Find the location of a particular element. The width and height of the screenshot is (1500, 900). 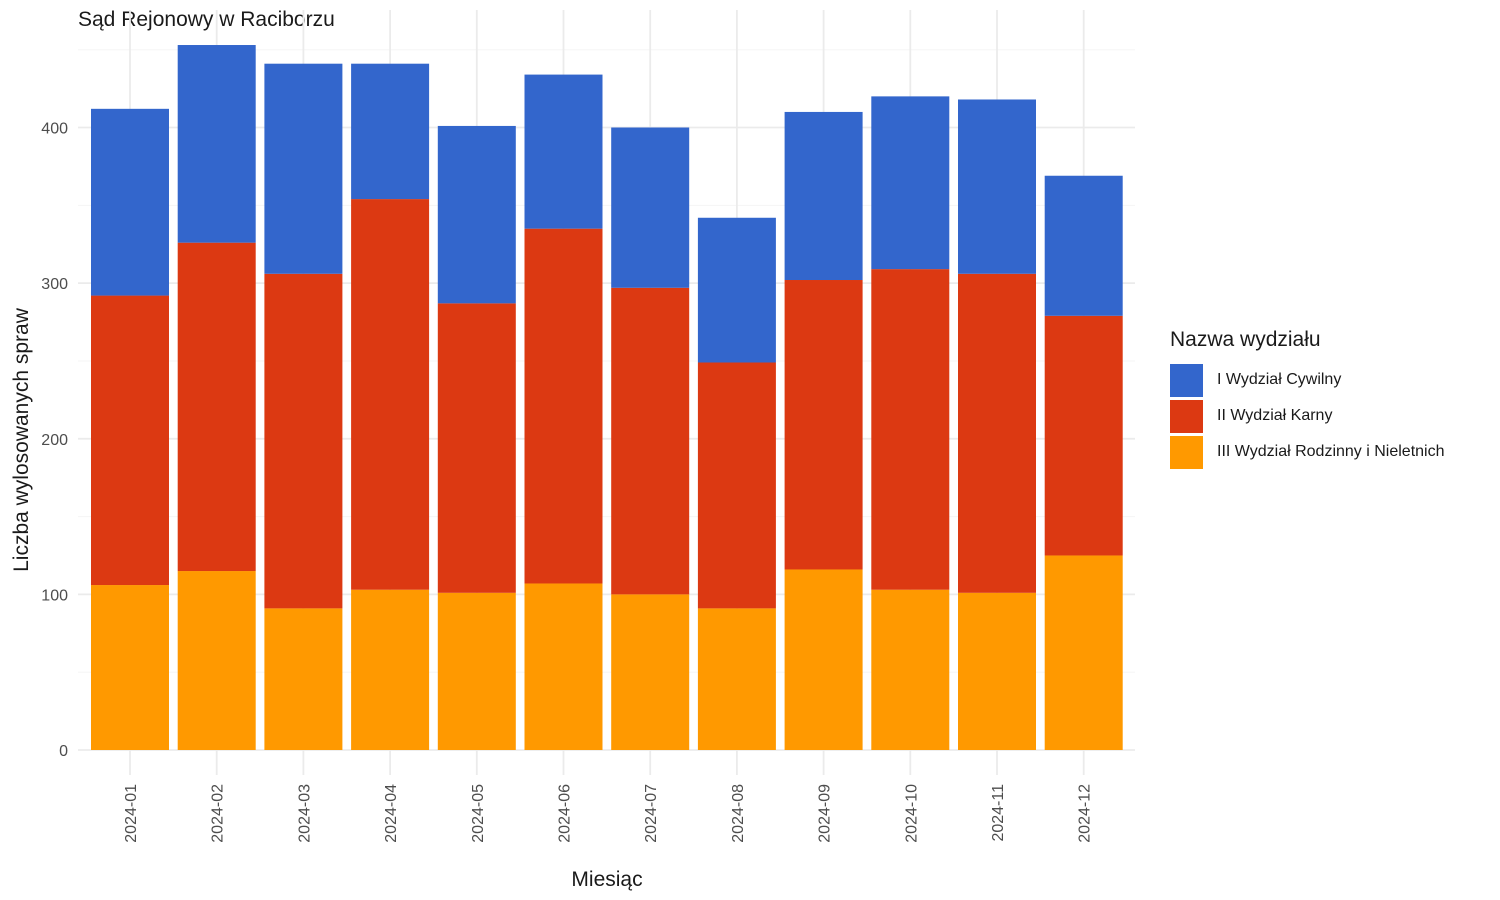

x-tick-label: 2024-12 is located at coordinates (1085, 813).